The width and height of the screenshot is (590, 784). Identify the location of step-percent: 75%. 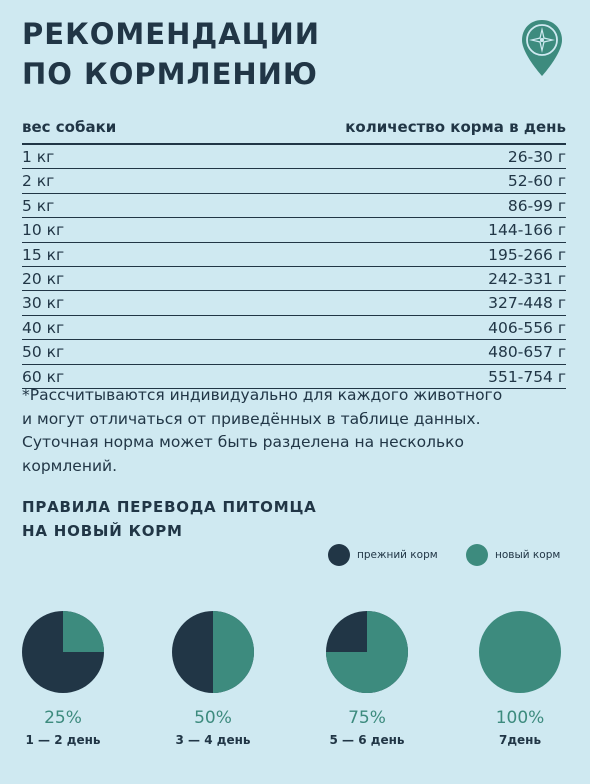
(367, 718).